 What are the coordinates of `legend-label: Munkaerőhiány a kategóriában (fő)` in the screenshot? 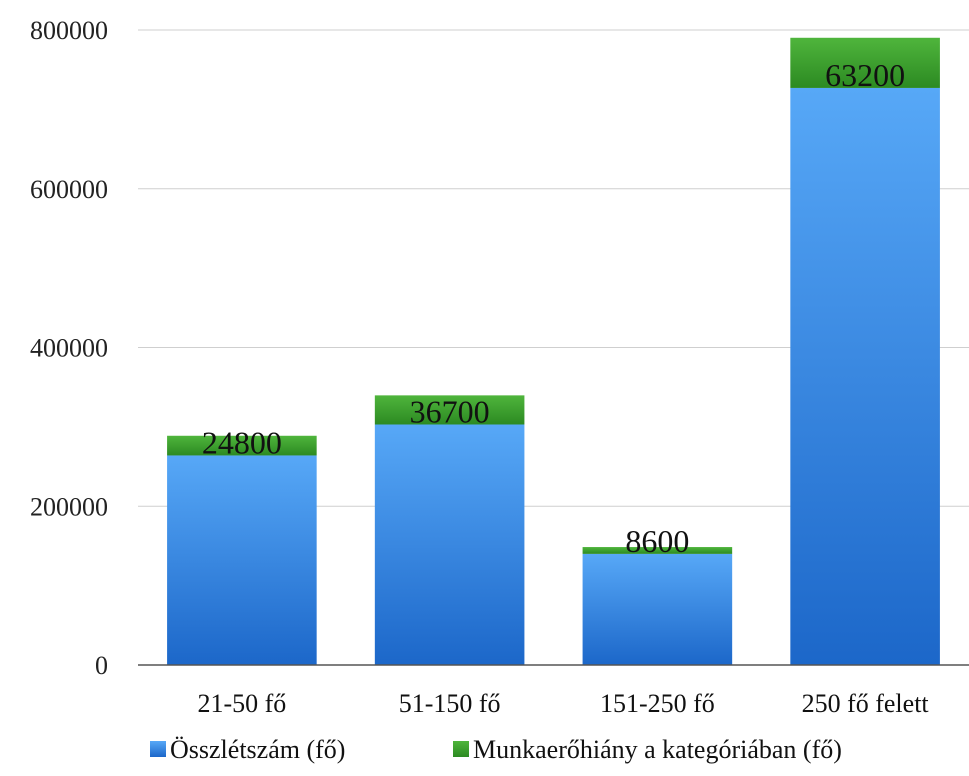 It's located at (657, 749).